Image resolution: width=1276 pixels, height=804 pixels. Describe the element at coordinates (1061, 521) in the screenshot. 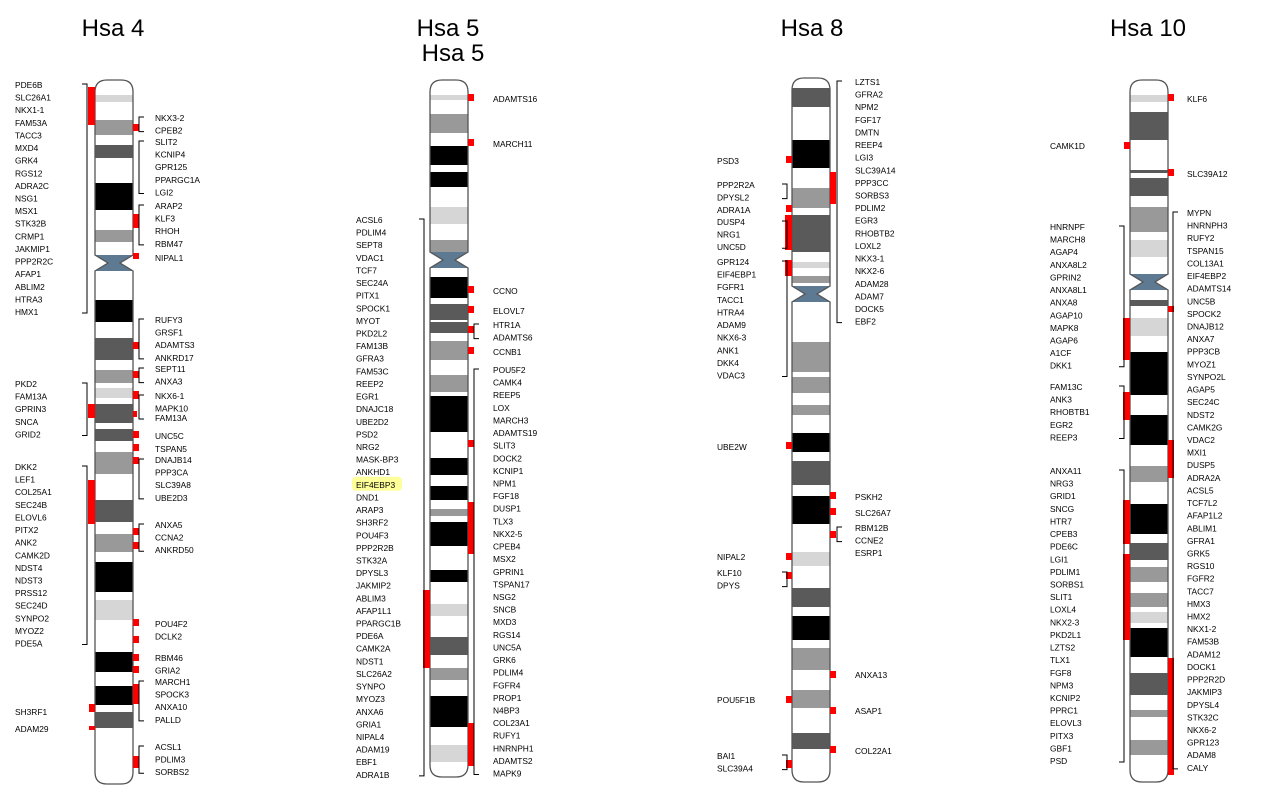

I see `gene-label: HTR7` at that location.